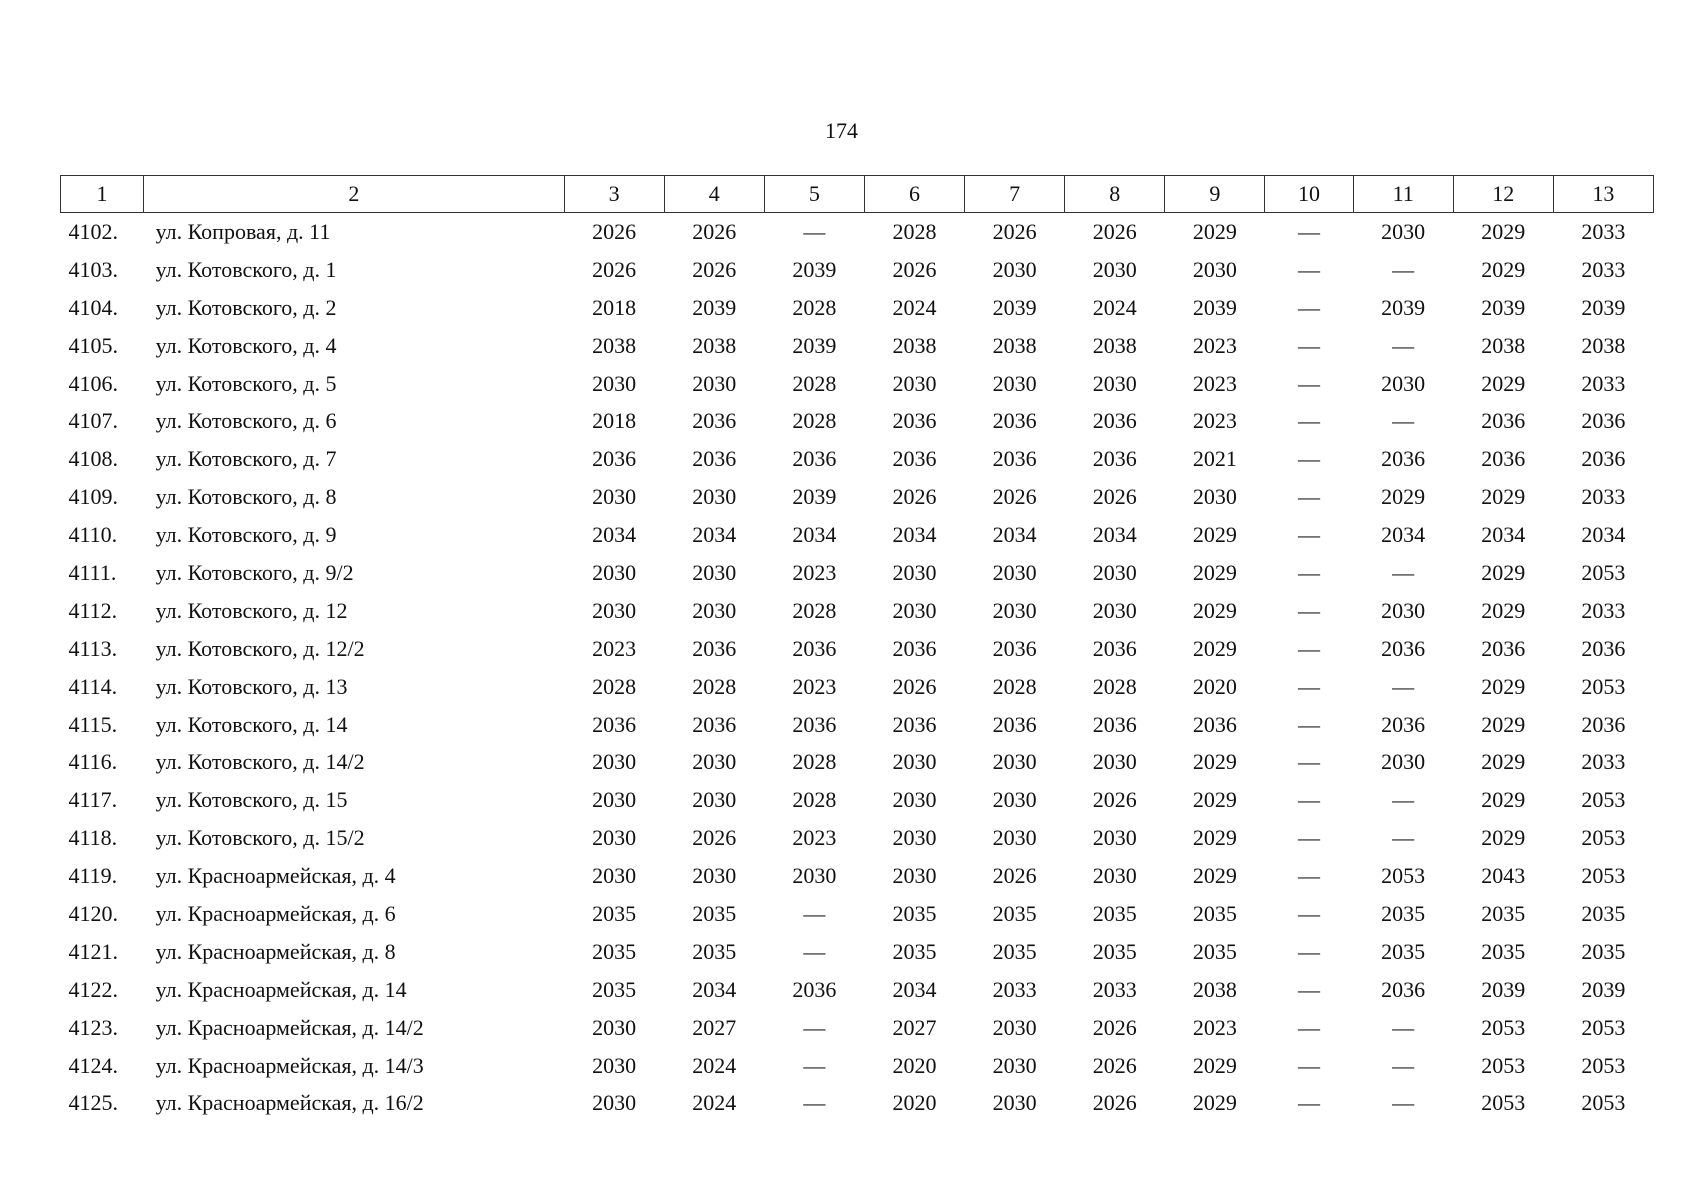 The width and height of the screenshot is (1701, 1200). Describe the element at coordinates (93, 876) in the screenshot. I see `row-number: 4119.` at that location.